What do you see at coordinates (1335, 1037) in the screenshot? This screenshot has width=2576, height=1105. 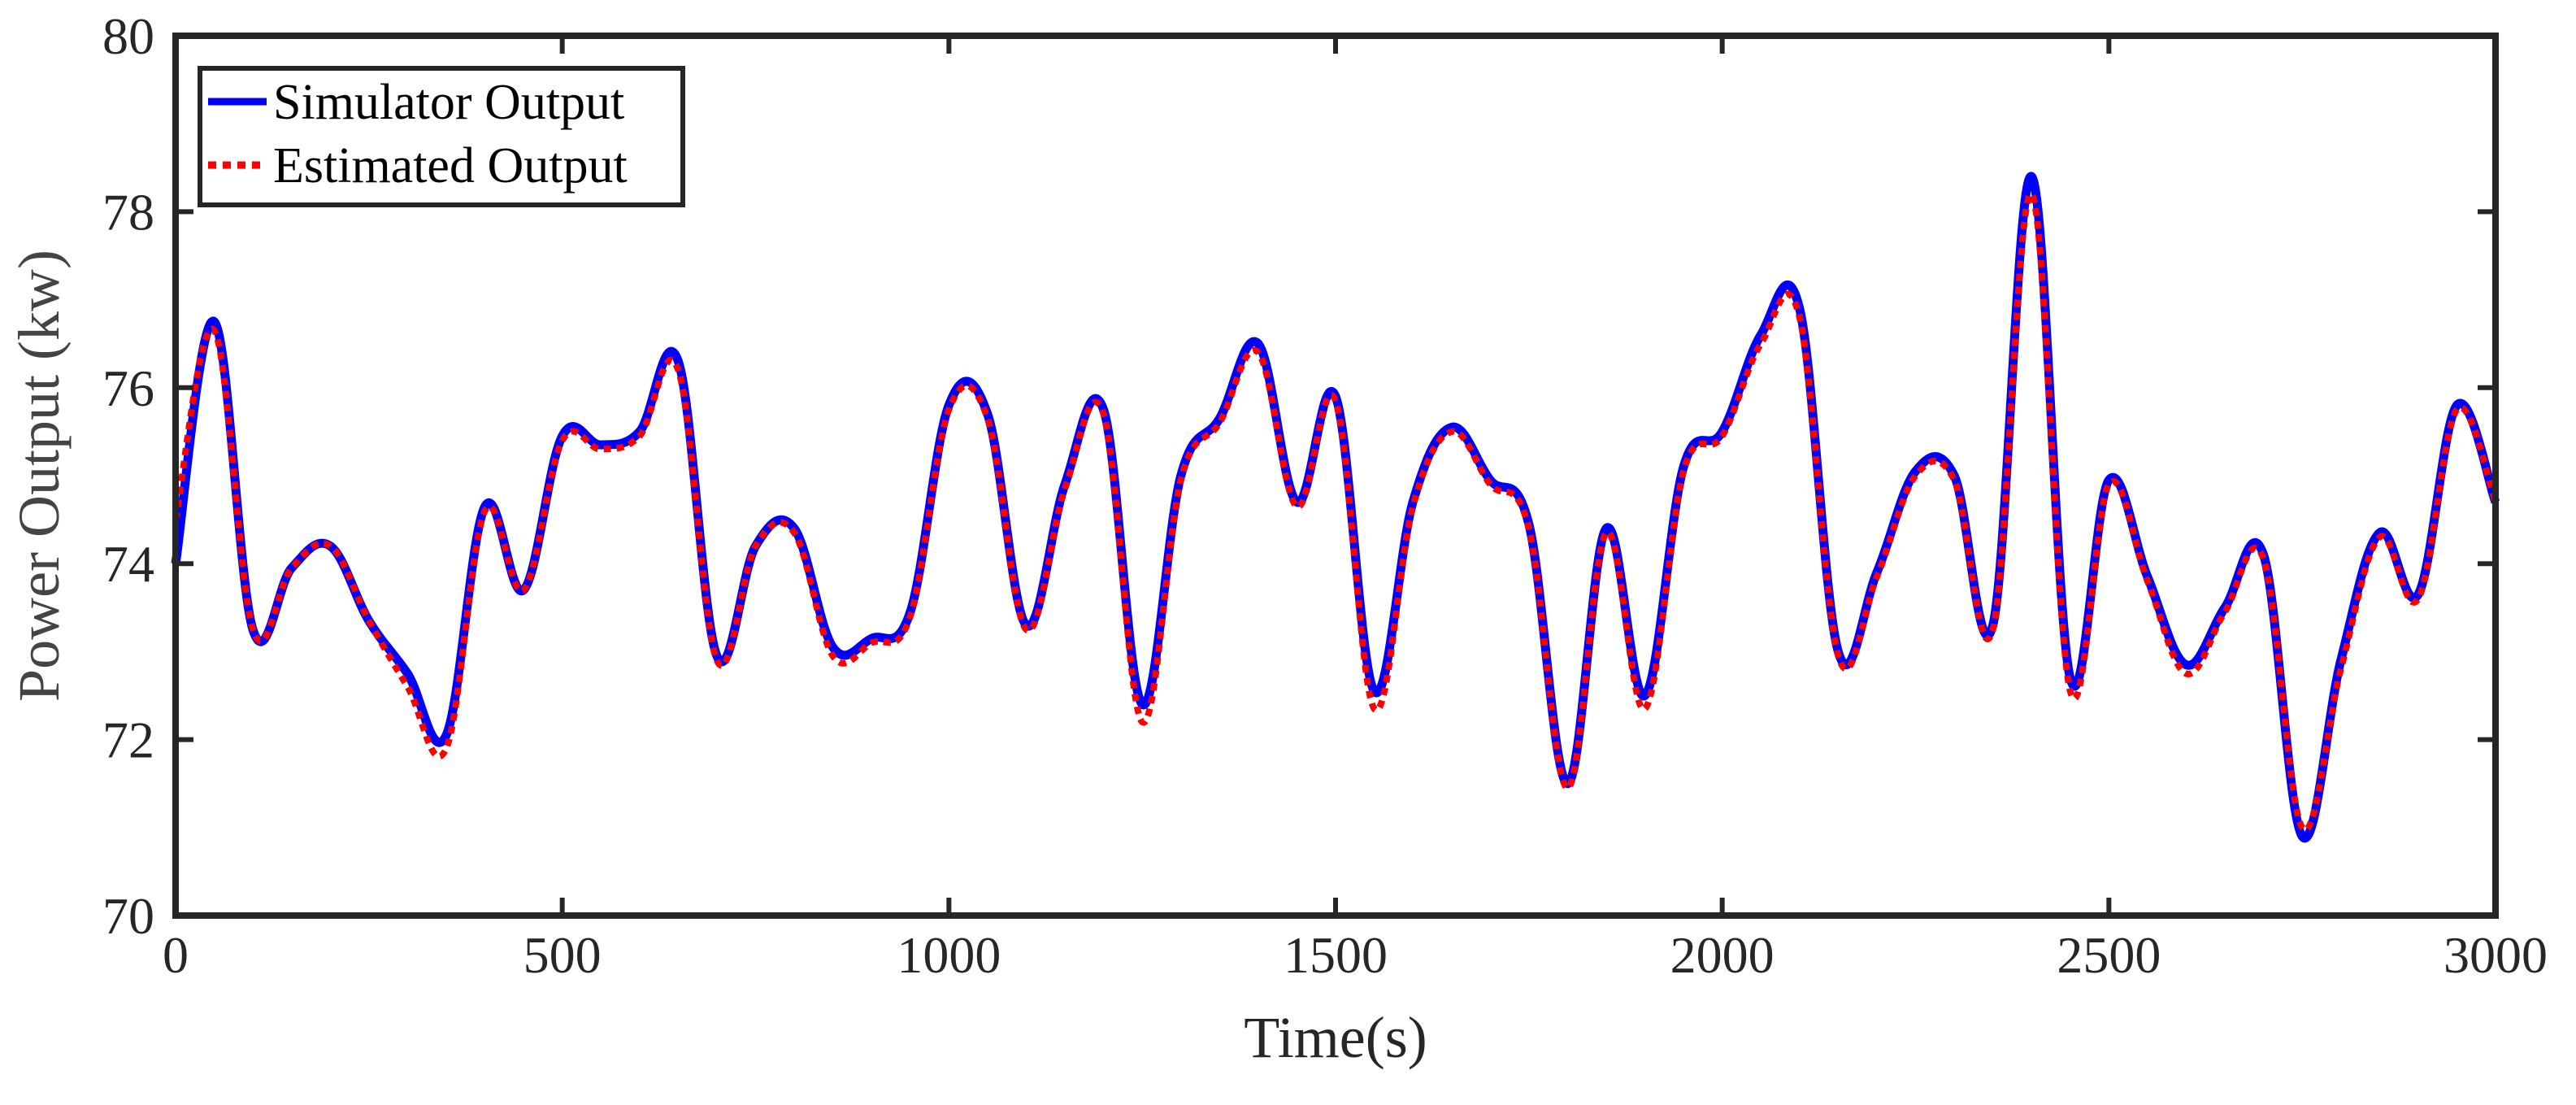 I see `x-axis-label: Time(s)` at bounding box center [1335, 1037].